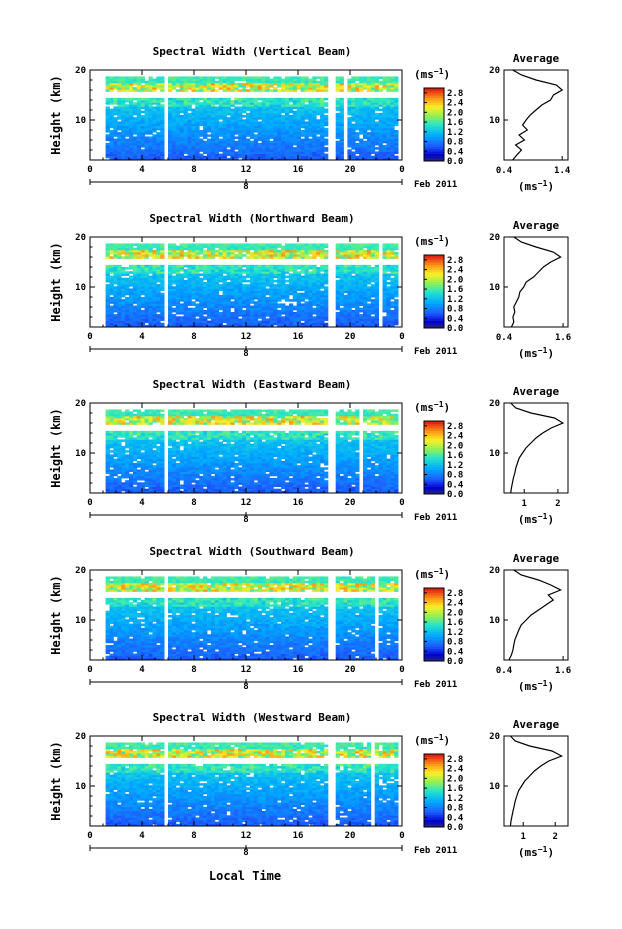 The width and height of the screenshot is (622, 929). Describe the element at coordinates (401, 337) in the screenshot. I see `x-tick-label: 0` at that location.